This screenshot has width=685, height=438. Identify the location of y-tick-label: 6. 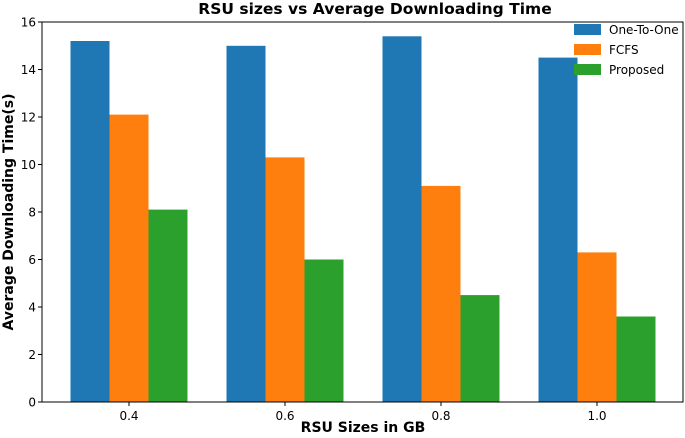
(32, 260).